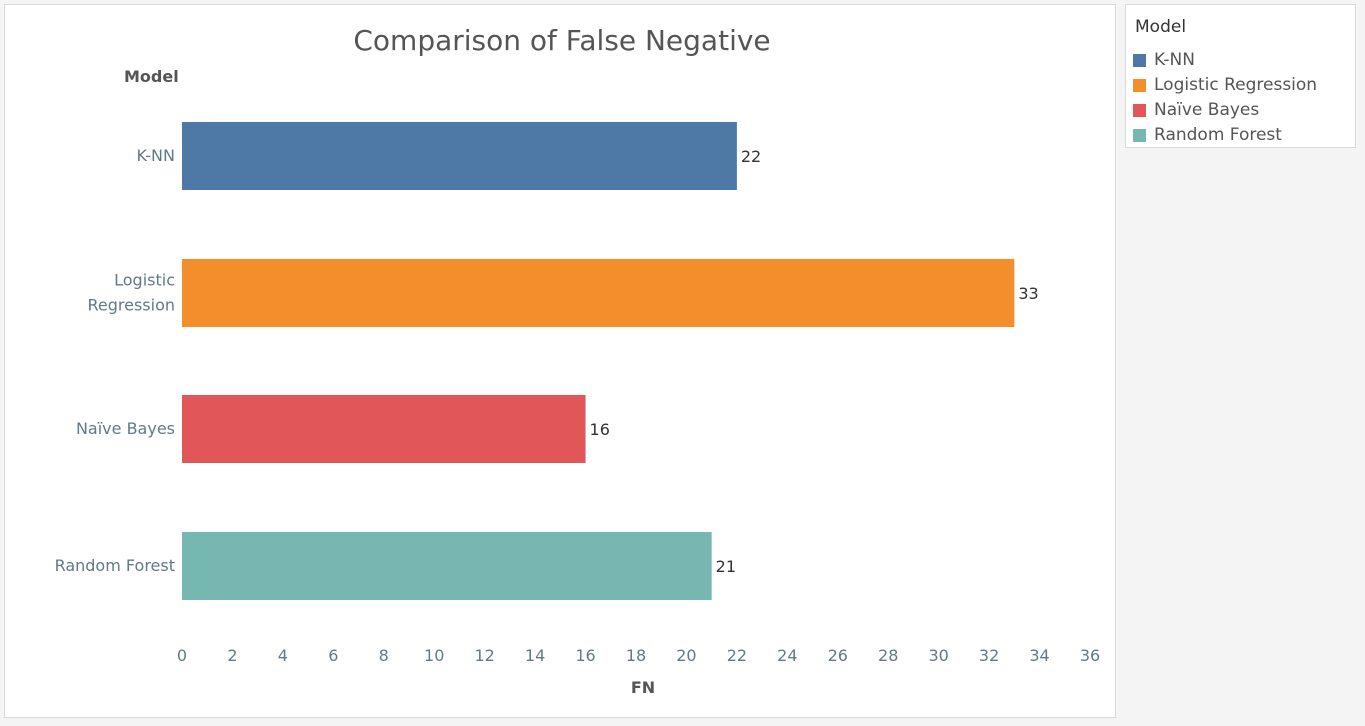 This screenshot has width=1365, height=726. I want to click on x-tick-label: 26, so click(838, 655).